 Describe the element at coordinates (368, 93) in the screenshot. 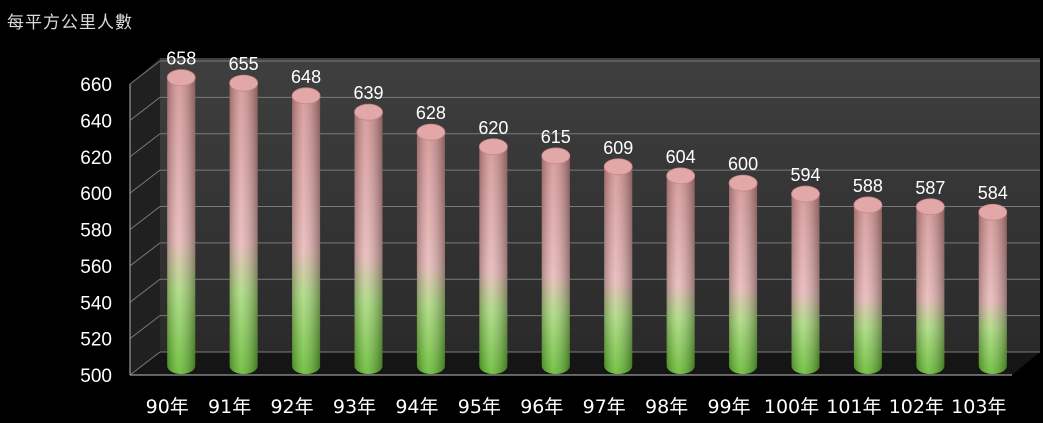

I see `data-label: 639` at that location.